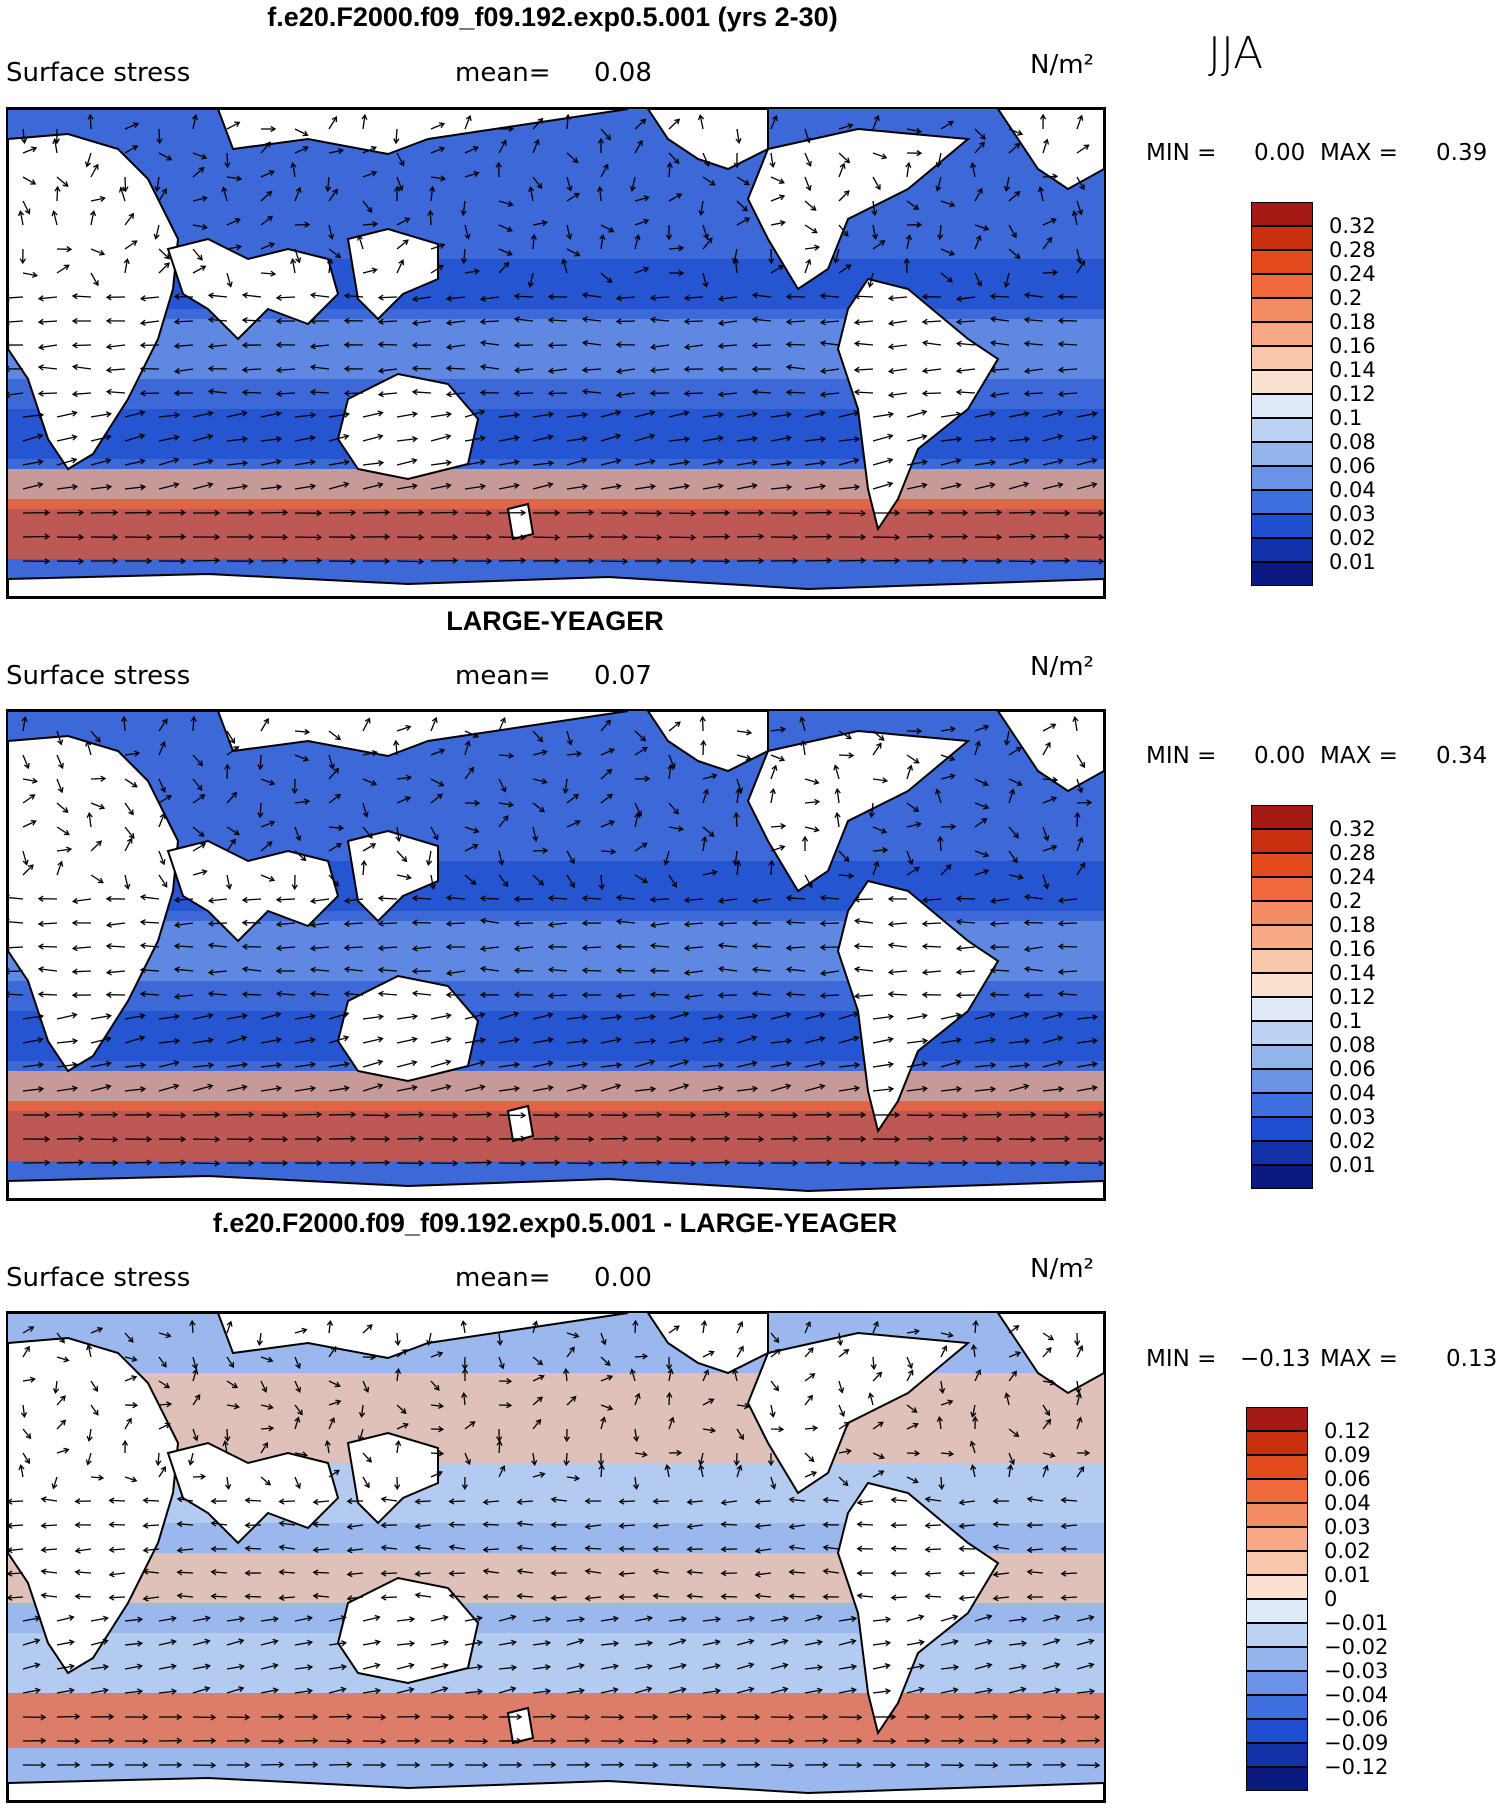  I want to click on stress-band, so click(556, 1720).